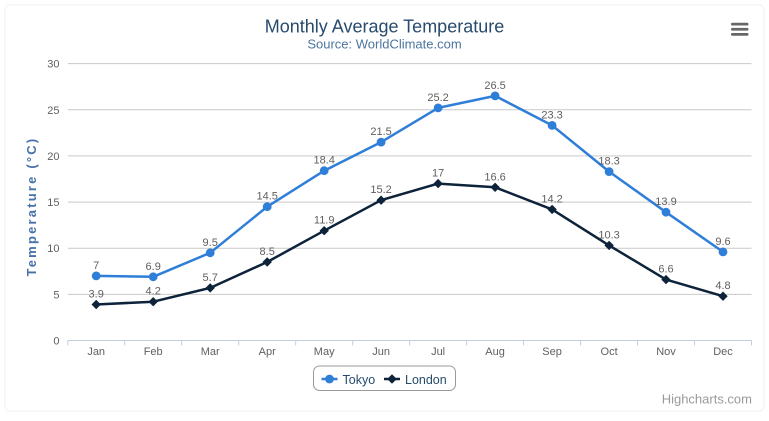 The height and width of the screenshot is (421, 769). What do you see at coordinates (723, 352) in the screenshot?
I see `svg-text: Dec` at bounding box center [723, 352].